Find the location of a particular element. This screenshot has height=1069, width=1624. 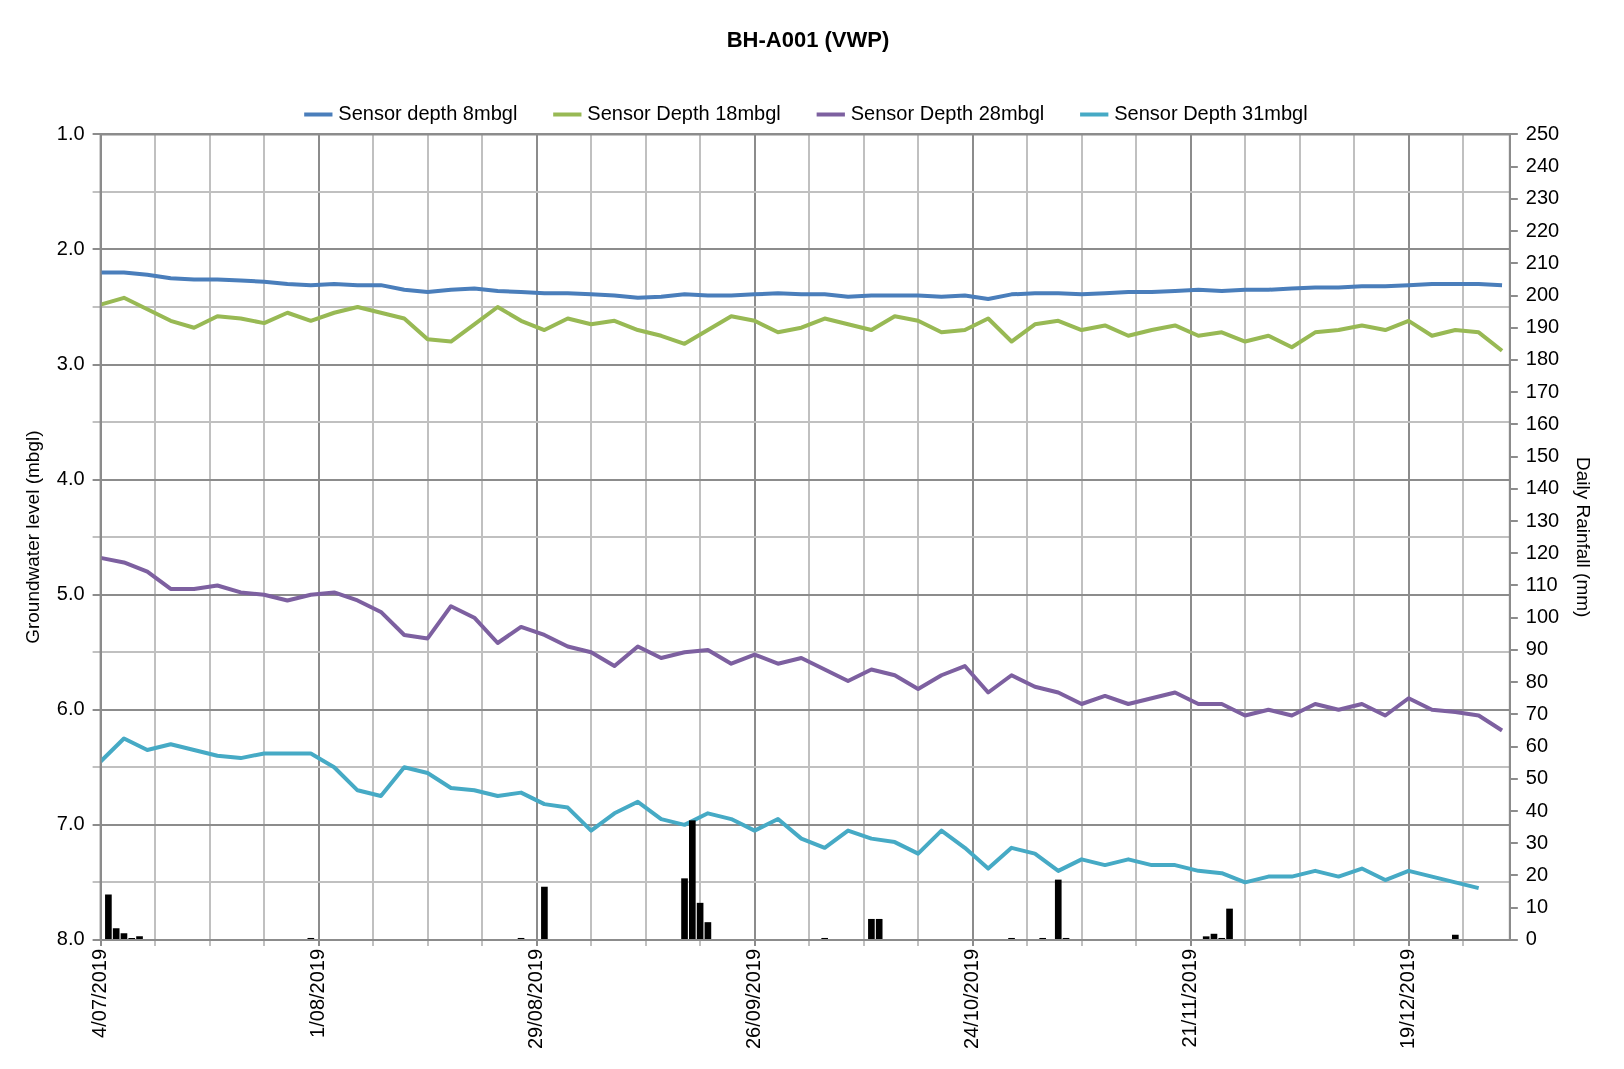

y2-tick-label: 190 is located at coordinates (1542, 326).